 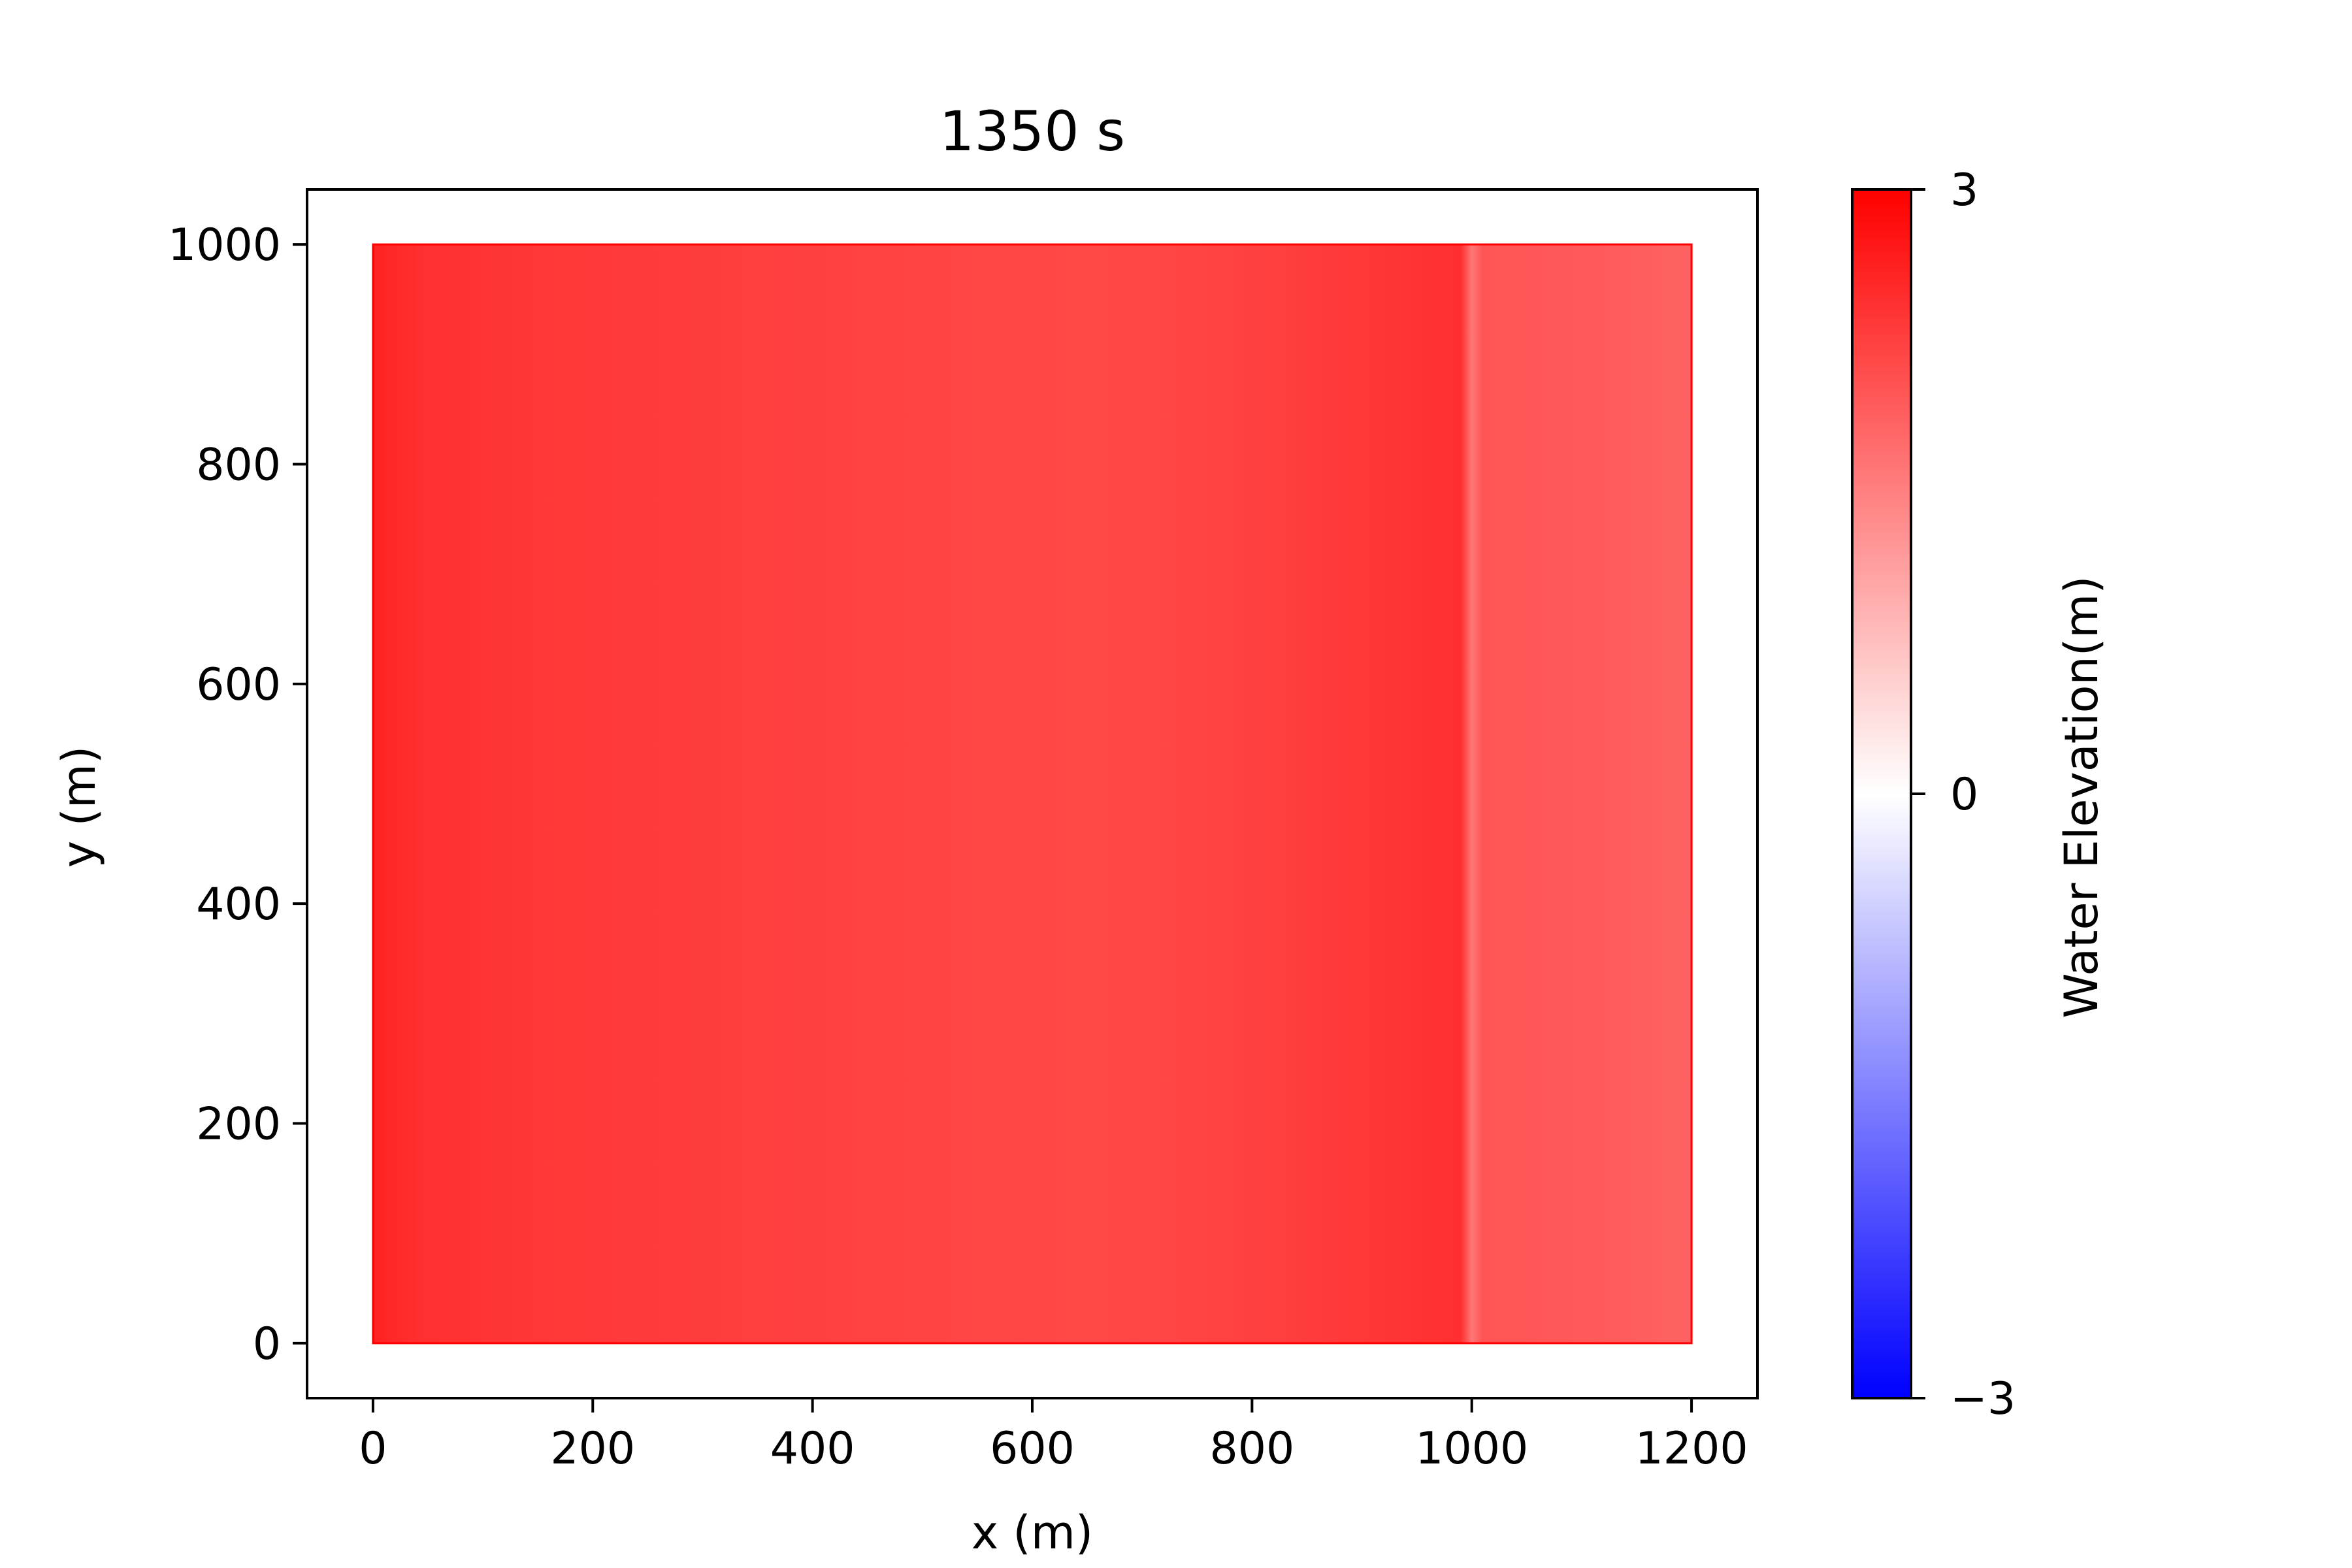 What do you see at coordinates (238, 1125) in the screenshot?
I see `y-tick-label: 200` at bounding box center [238, 1125].